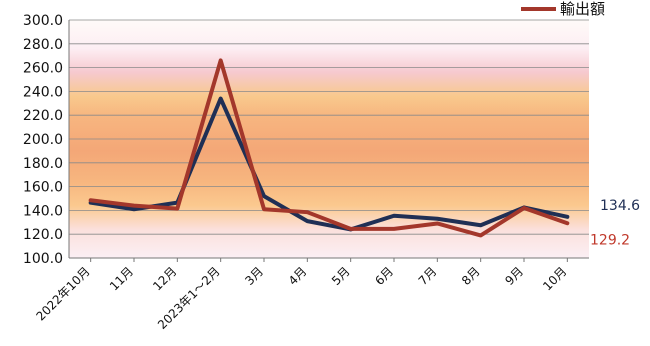 Image resolution: width=650 pixels, height=346 pixels. What do you see at coordinates (298, 276) in the screenshot?
I see `x-tick-label: 4月` at bounding box center [298, 276].